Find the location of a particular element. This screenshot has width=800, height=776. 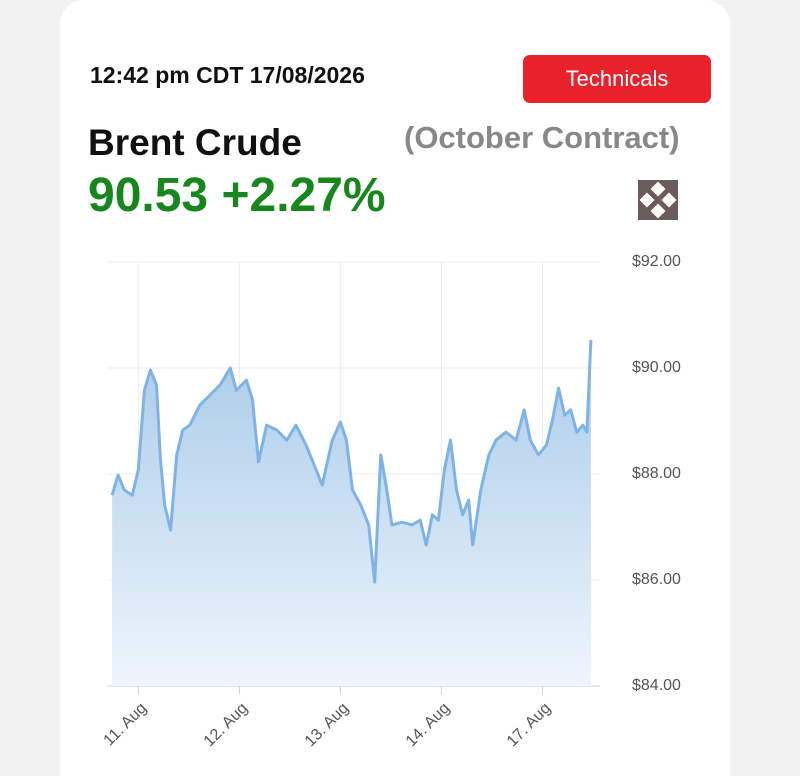

y-tick-label: $86.00 is located at coordinates (656, 579).